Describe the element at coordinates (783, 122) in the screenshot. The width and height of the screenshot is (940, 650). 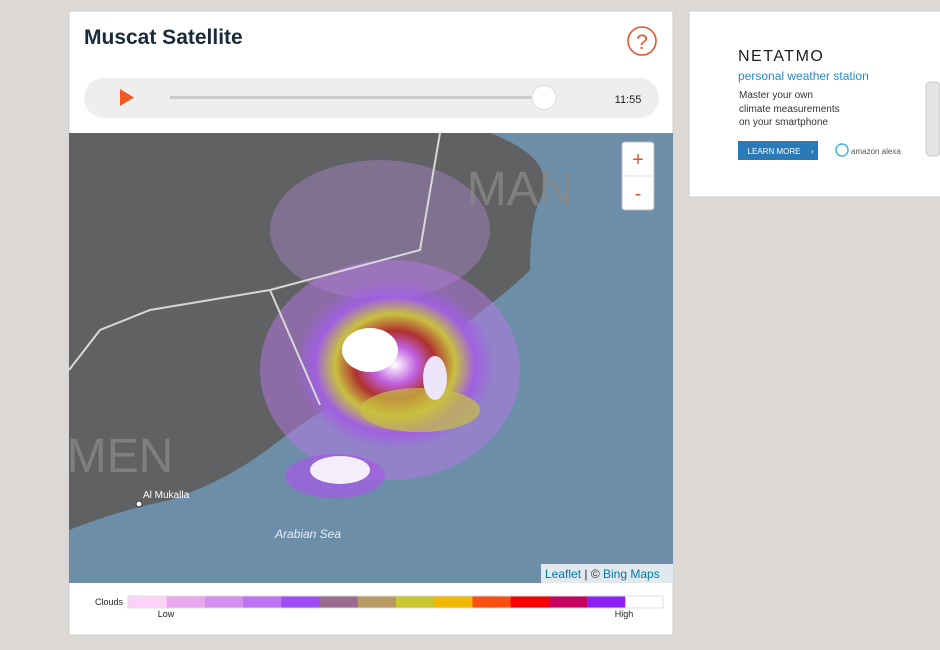
I see `ad-line: on your smartphone` at that location.